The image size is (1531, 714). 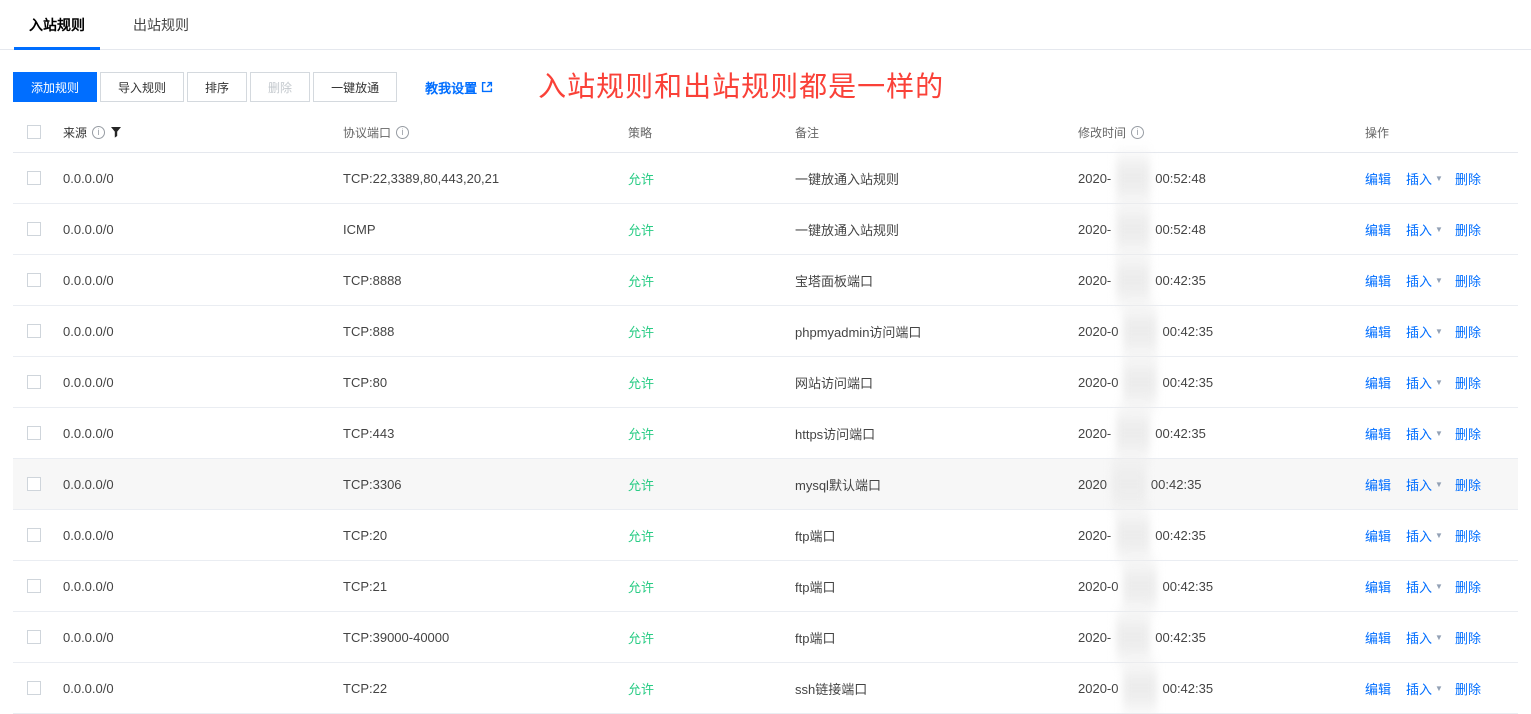 What do you see at coordinates (34, 132) in the screenshot?
I see `select-all-checkbox` at bounding box center [34, 132].